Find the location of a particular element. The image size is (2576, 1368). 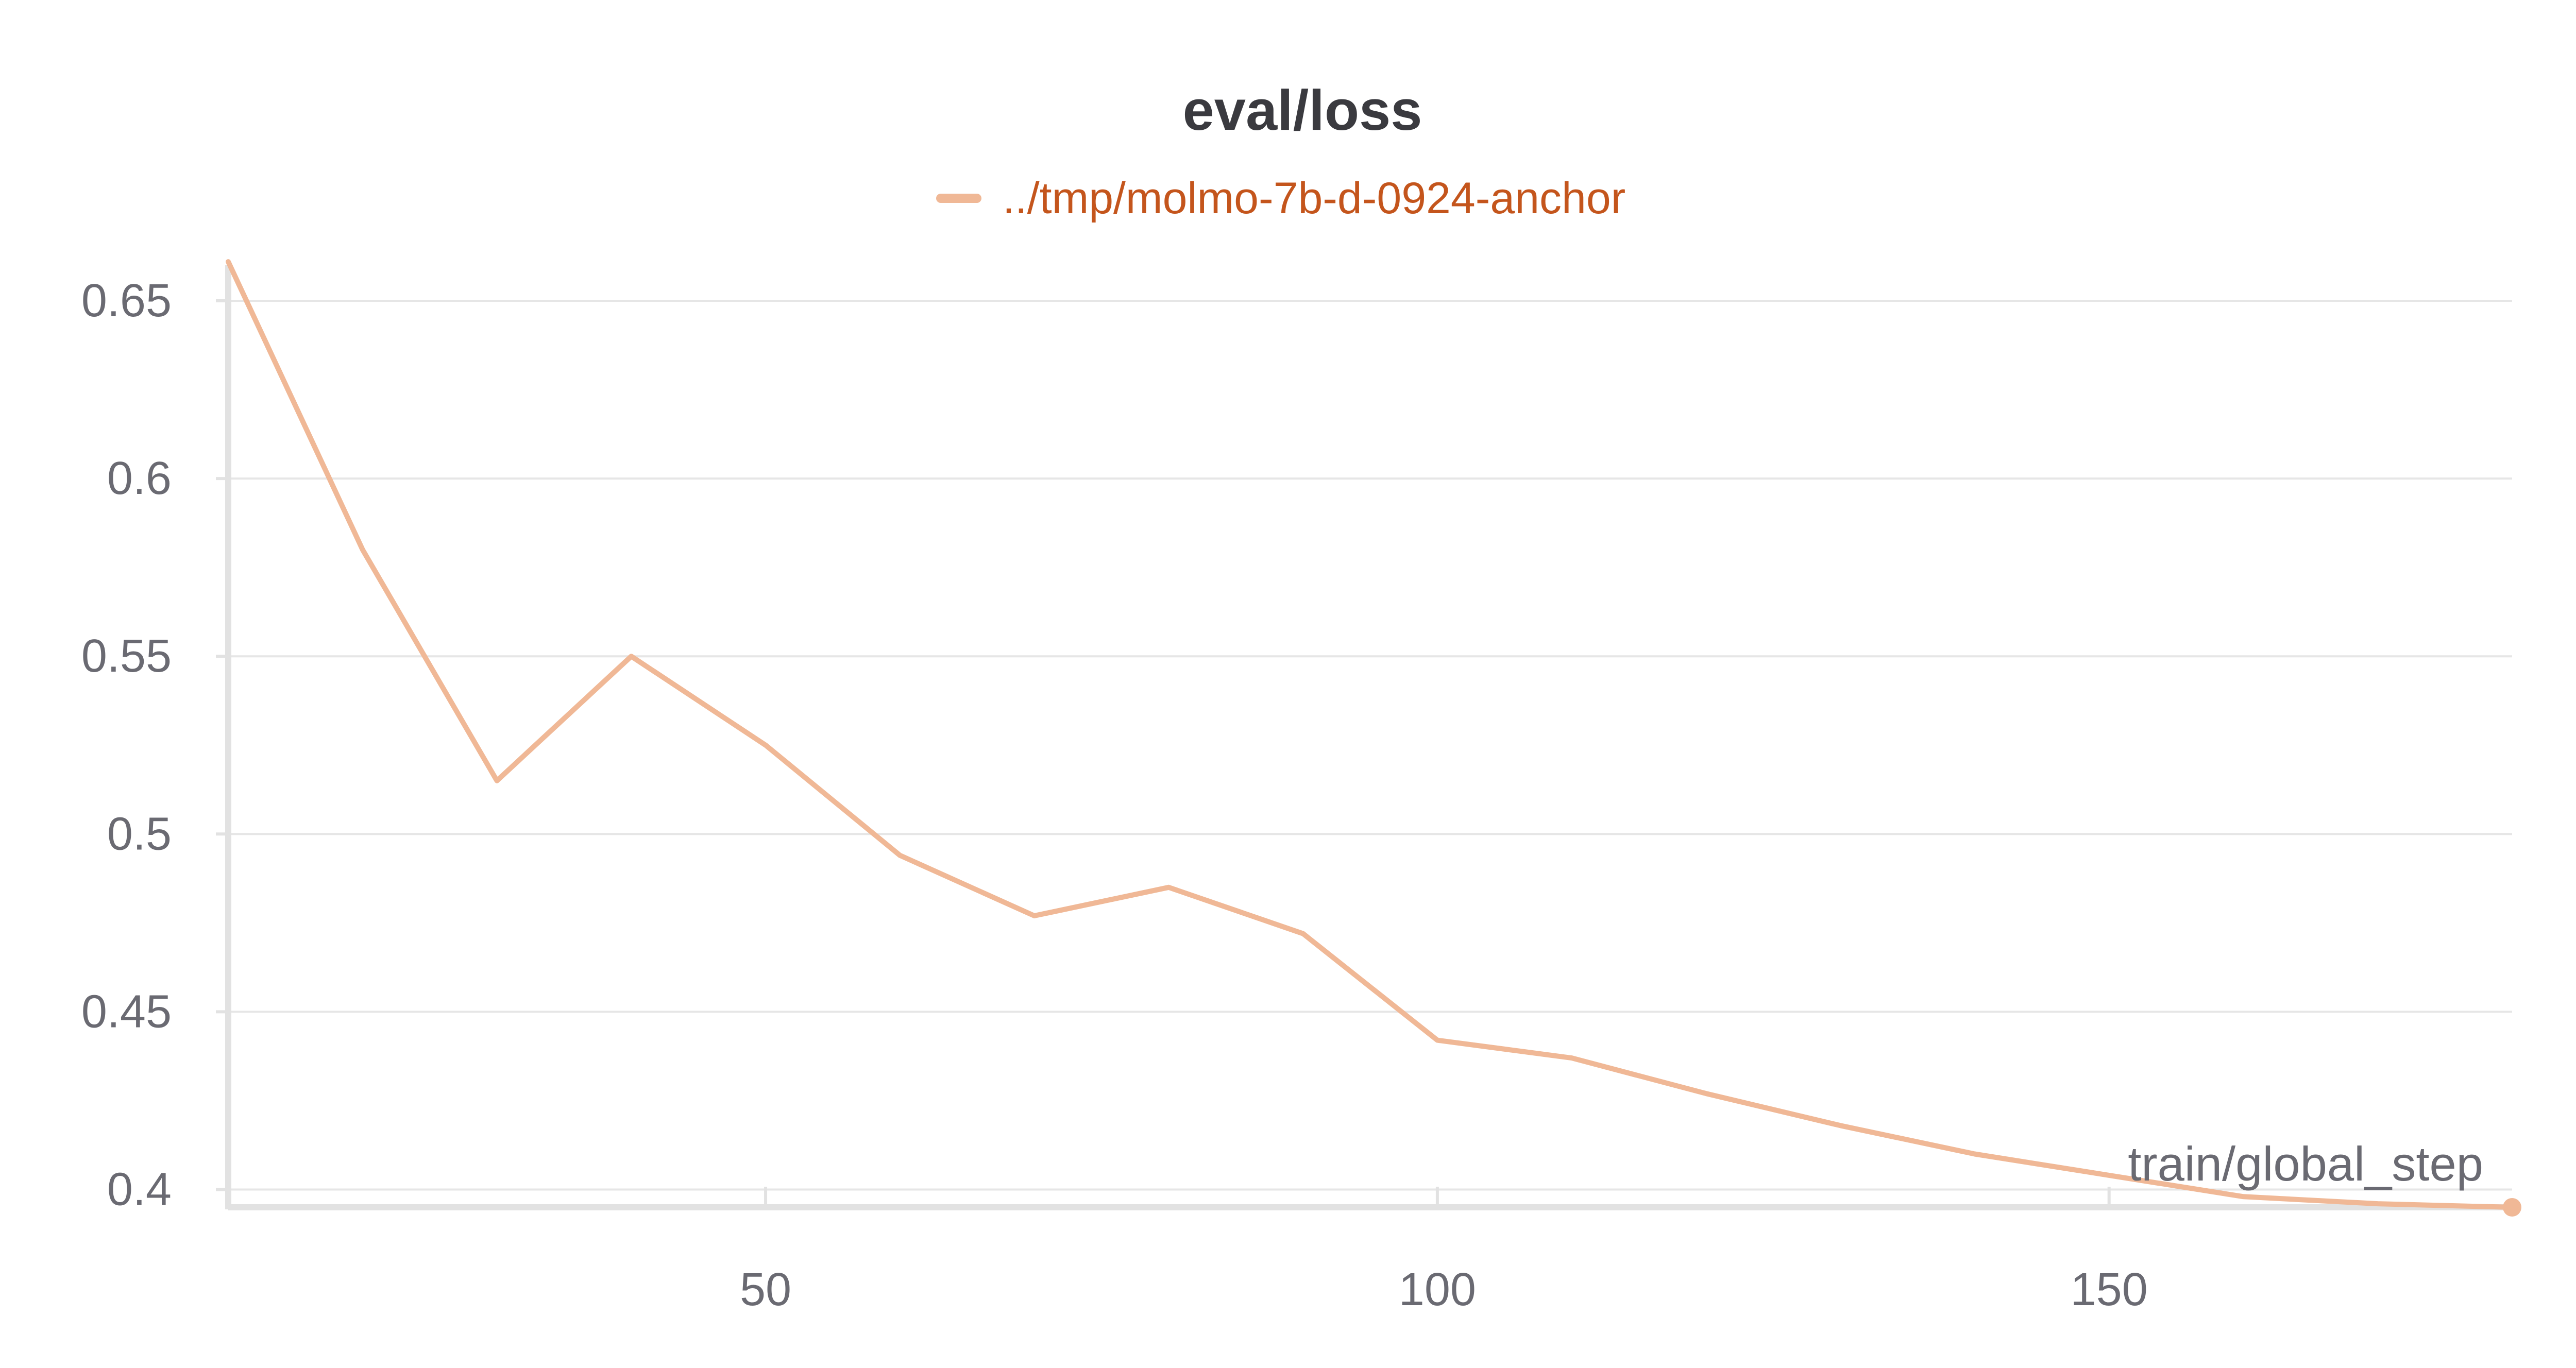

y-tick-label: 0.55 is located at coordinates (127, 656).